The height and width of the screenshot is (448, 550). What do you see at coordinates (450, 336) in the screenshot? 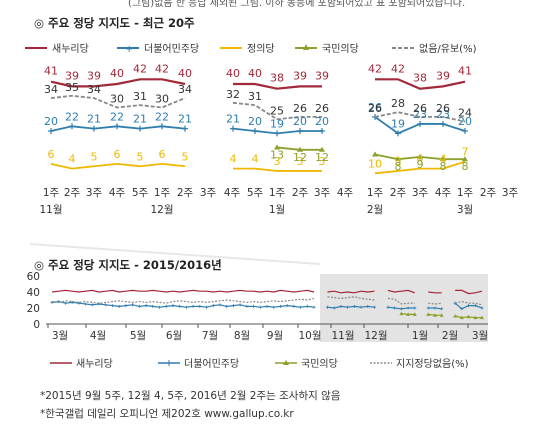
I see `x-tick-label: 2월` at bounding box center [450, 336].